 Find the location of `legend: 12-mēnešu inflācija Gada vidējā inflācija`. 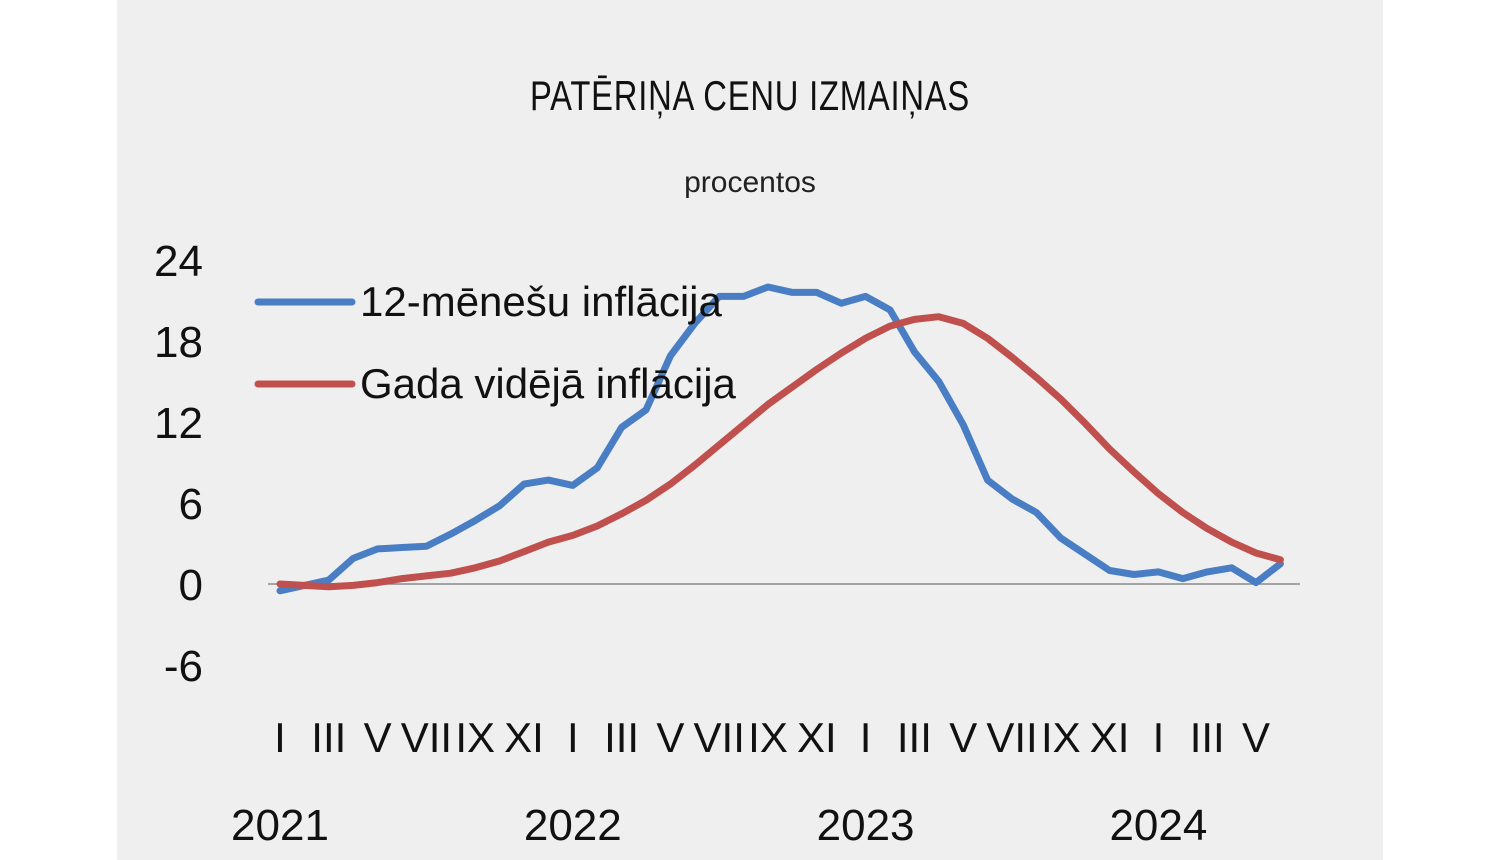

legend: 12-mēnešu inflācija Gada vidējā inflācija is located at coordinates (495, 342).